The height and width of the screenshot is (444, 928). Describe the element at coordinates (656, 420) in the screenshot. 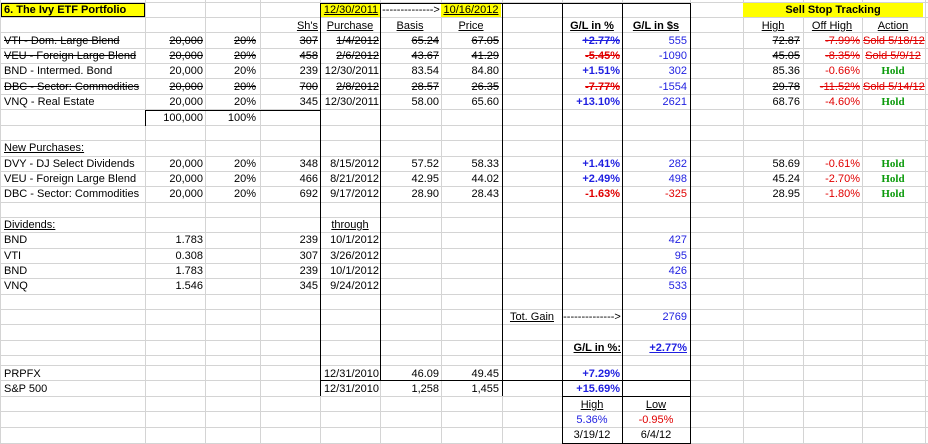

I see `low-value: -0.95%` at that location.